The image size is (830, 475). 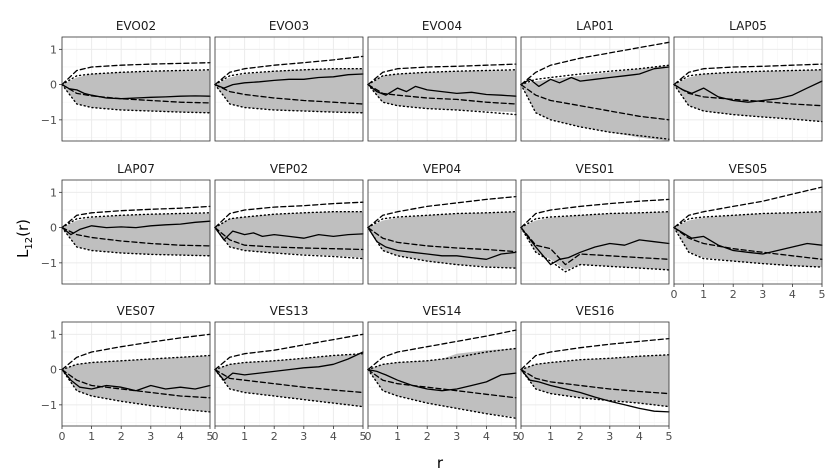 I want to click on panel-ves07: VES07 1 0 −1 0 1 2 3 4 5, so click(x=127, y=371).